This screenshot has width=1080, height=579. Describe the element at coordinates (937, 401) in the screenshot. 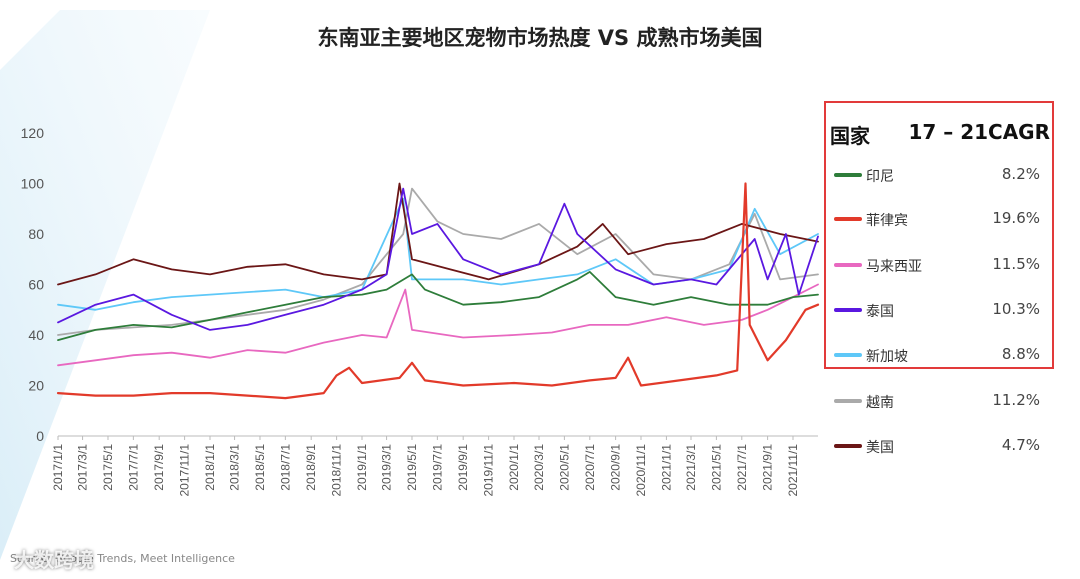

I see `legend-item: 越南 11.2%` at that location.